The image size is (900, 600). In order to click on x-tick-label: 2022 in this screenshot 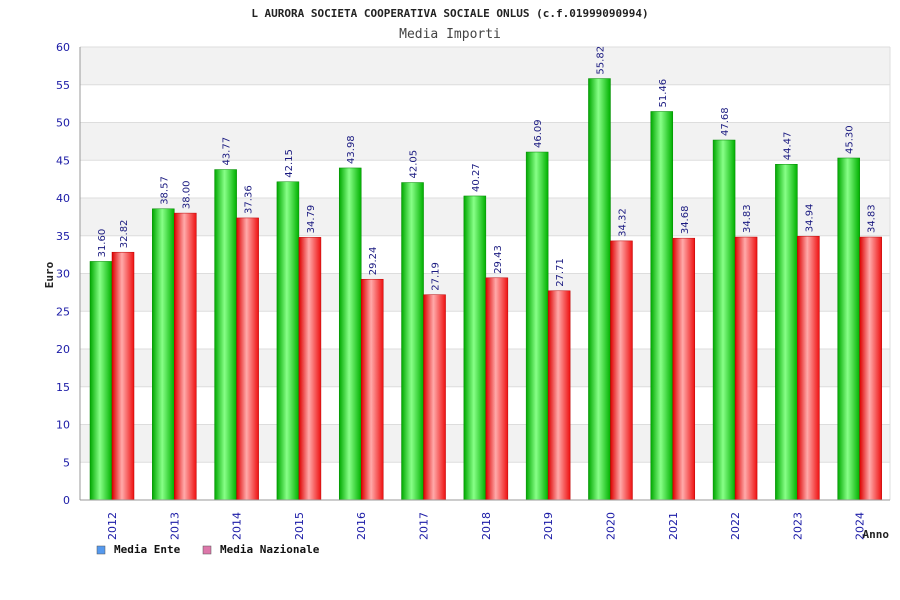, I will do `click(735, 526)`.